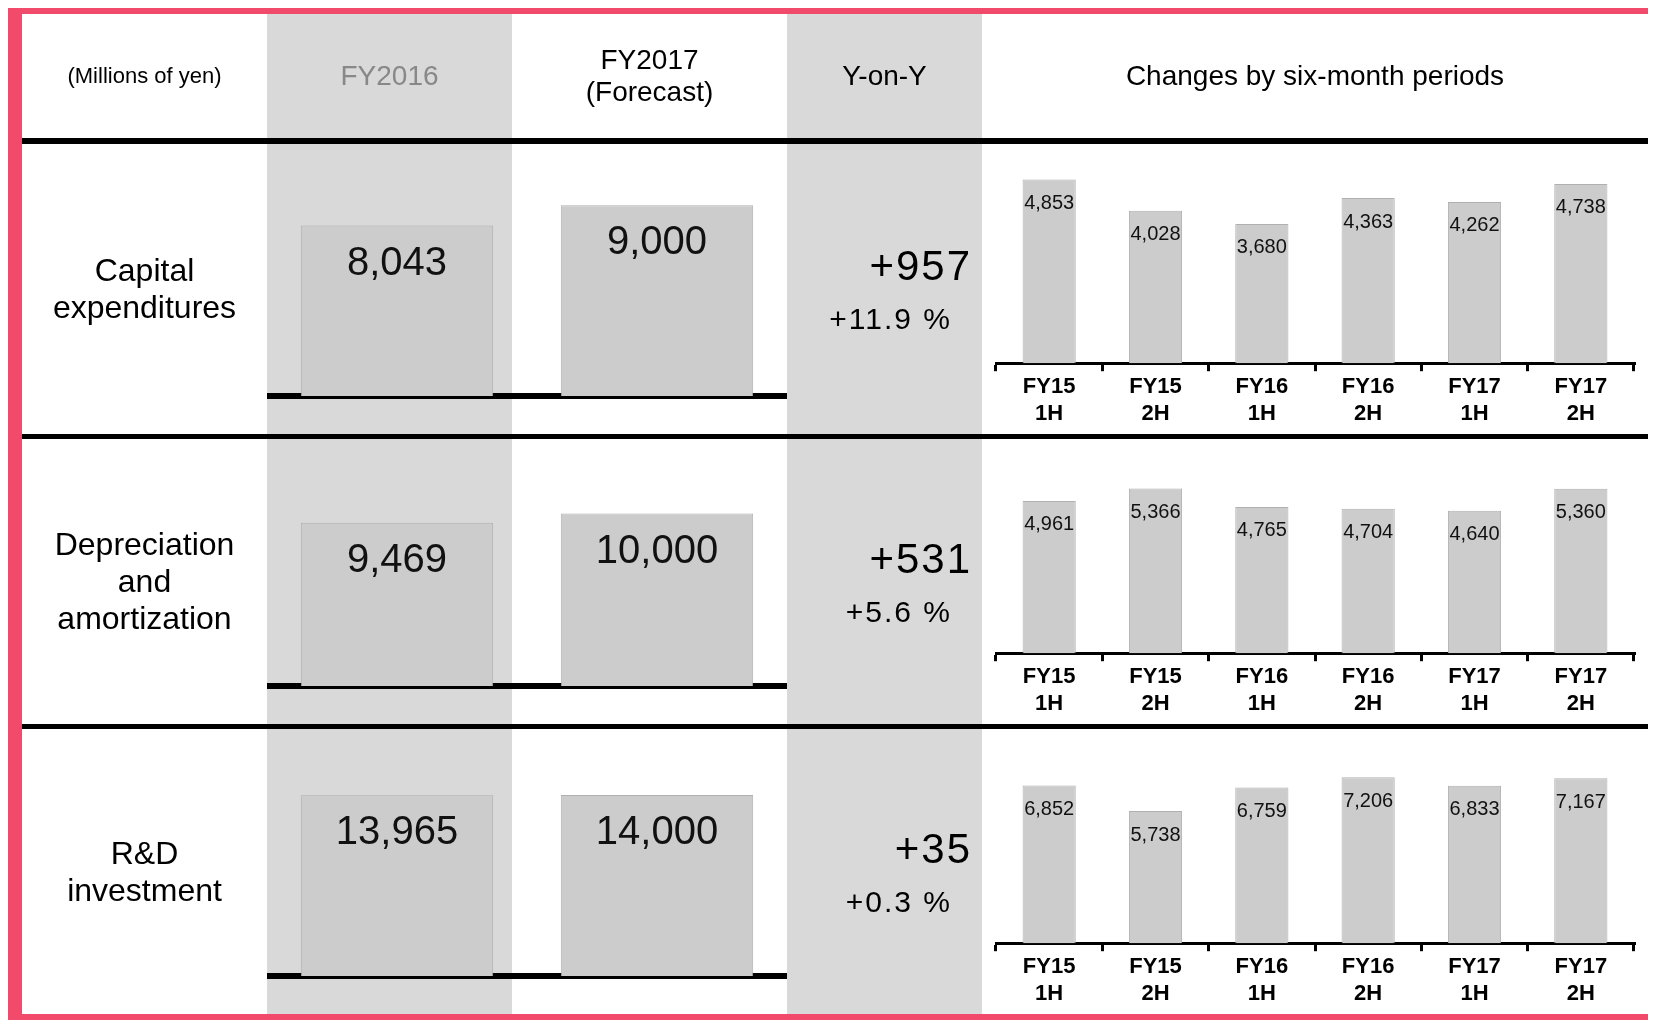 Image resolution: width=1663 pixels, height=1034 pixels. Describe the element at coordinates (1315, 79) in the screenshot. I see `chart-title: Changes by six-month periods` at that location.